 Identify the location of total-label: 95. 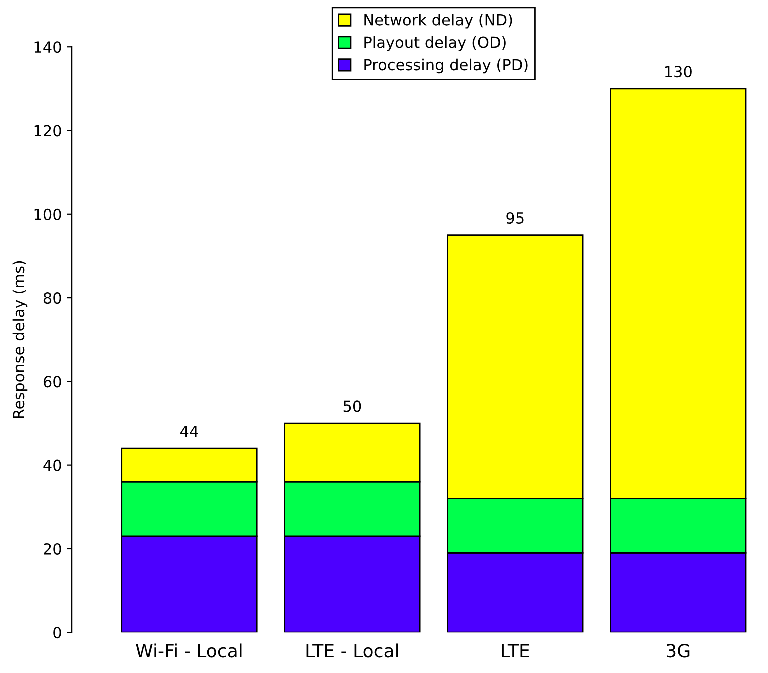
(515, 218).